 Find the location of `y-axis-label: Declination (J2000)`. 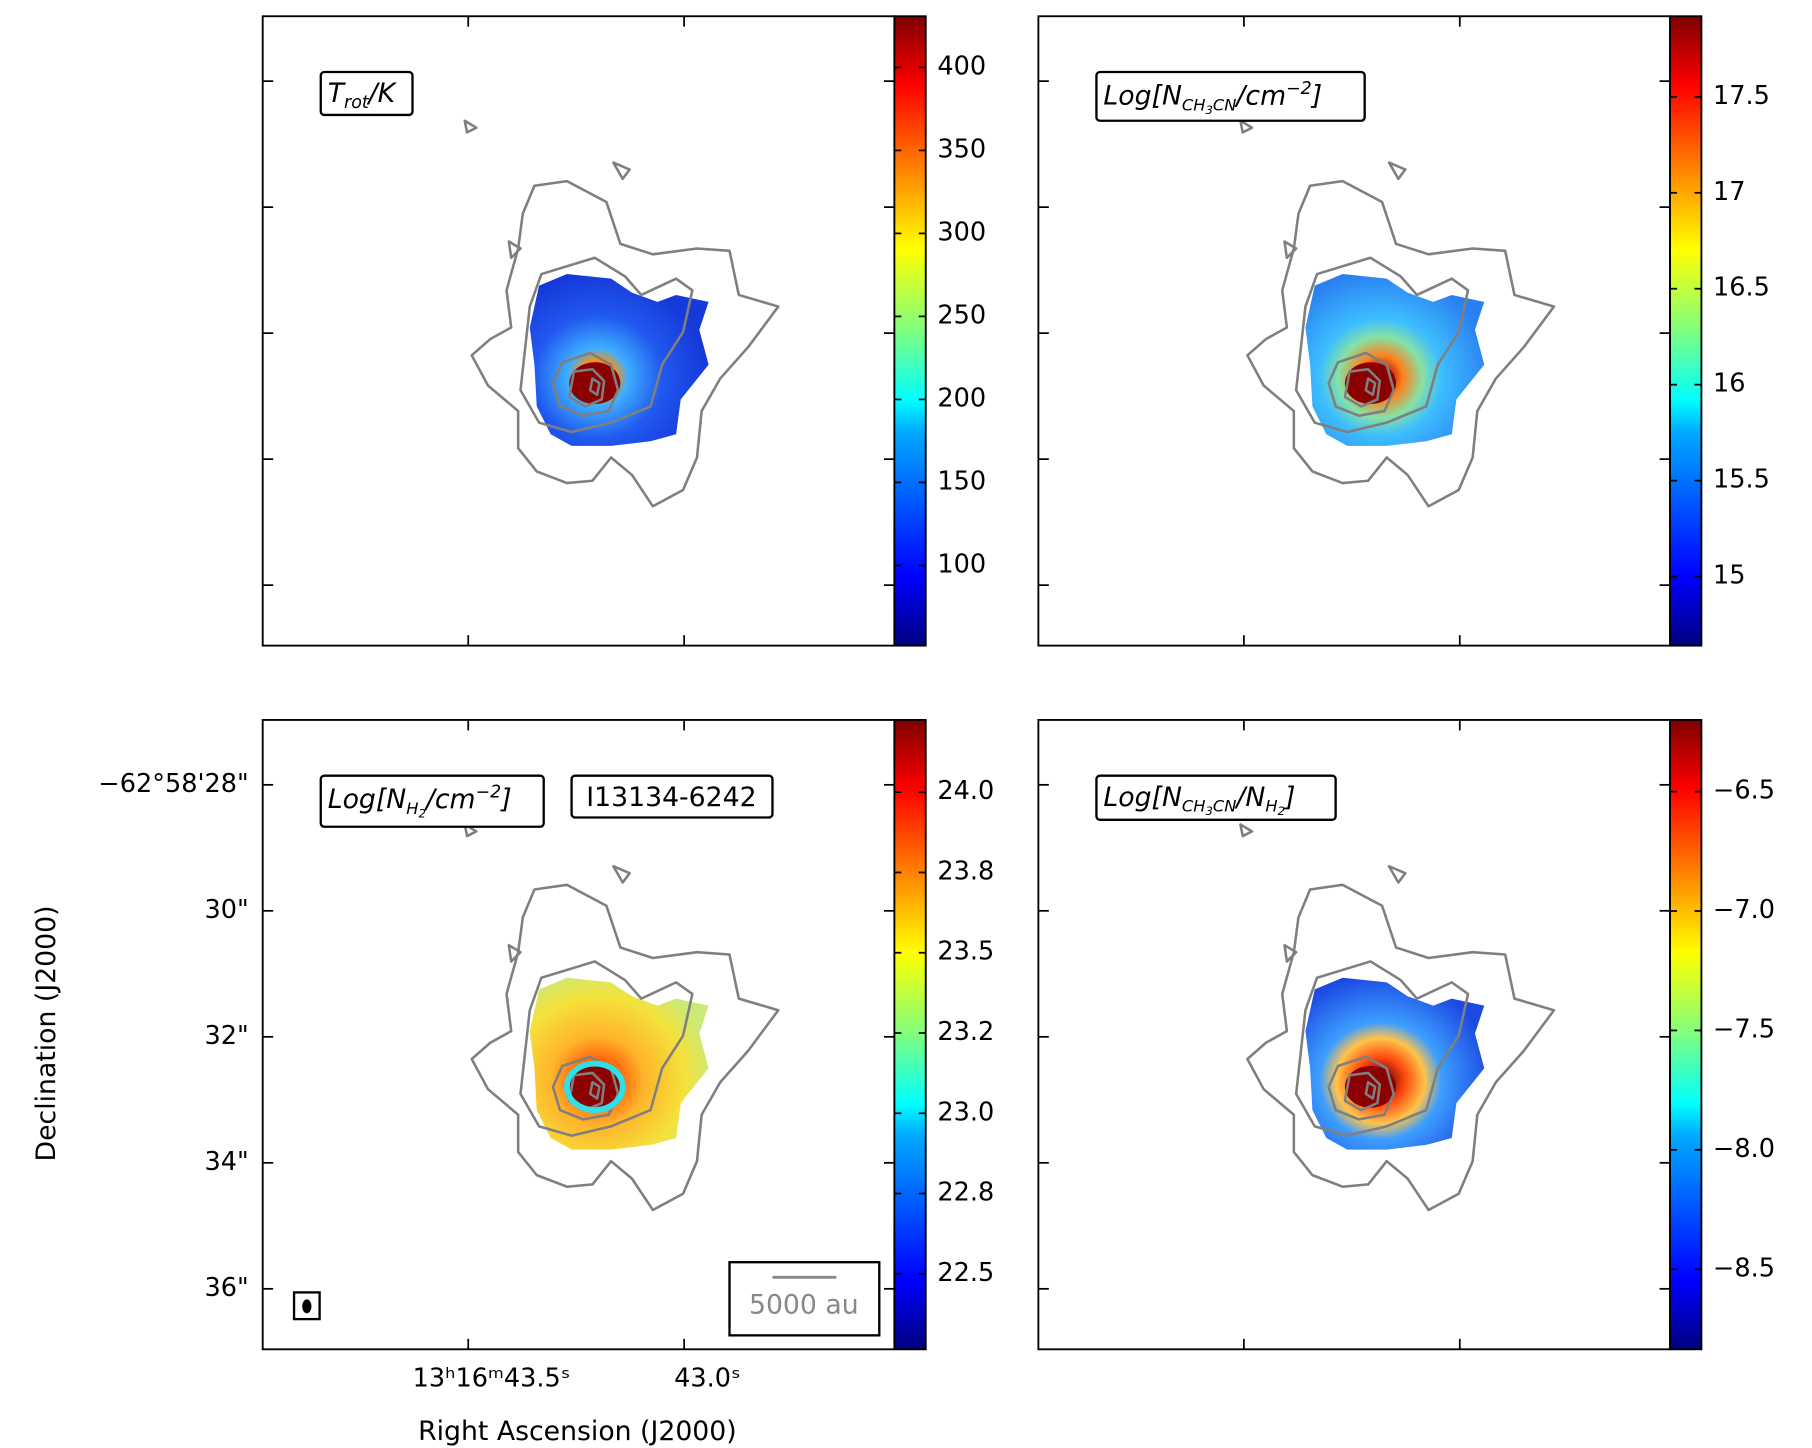

y-axis-label: Declination (J2000) is located at coordinates (46, 1033).